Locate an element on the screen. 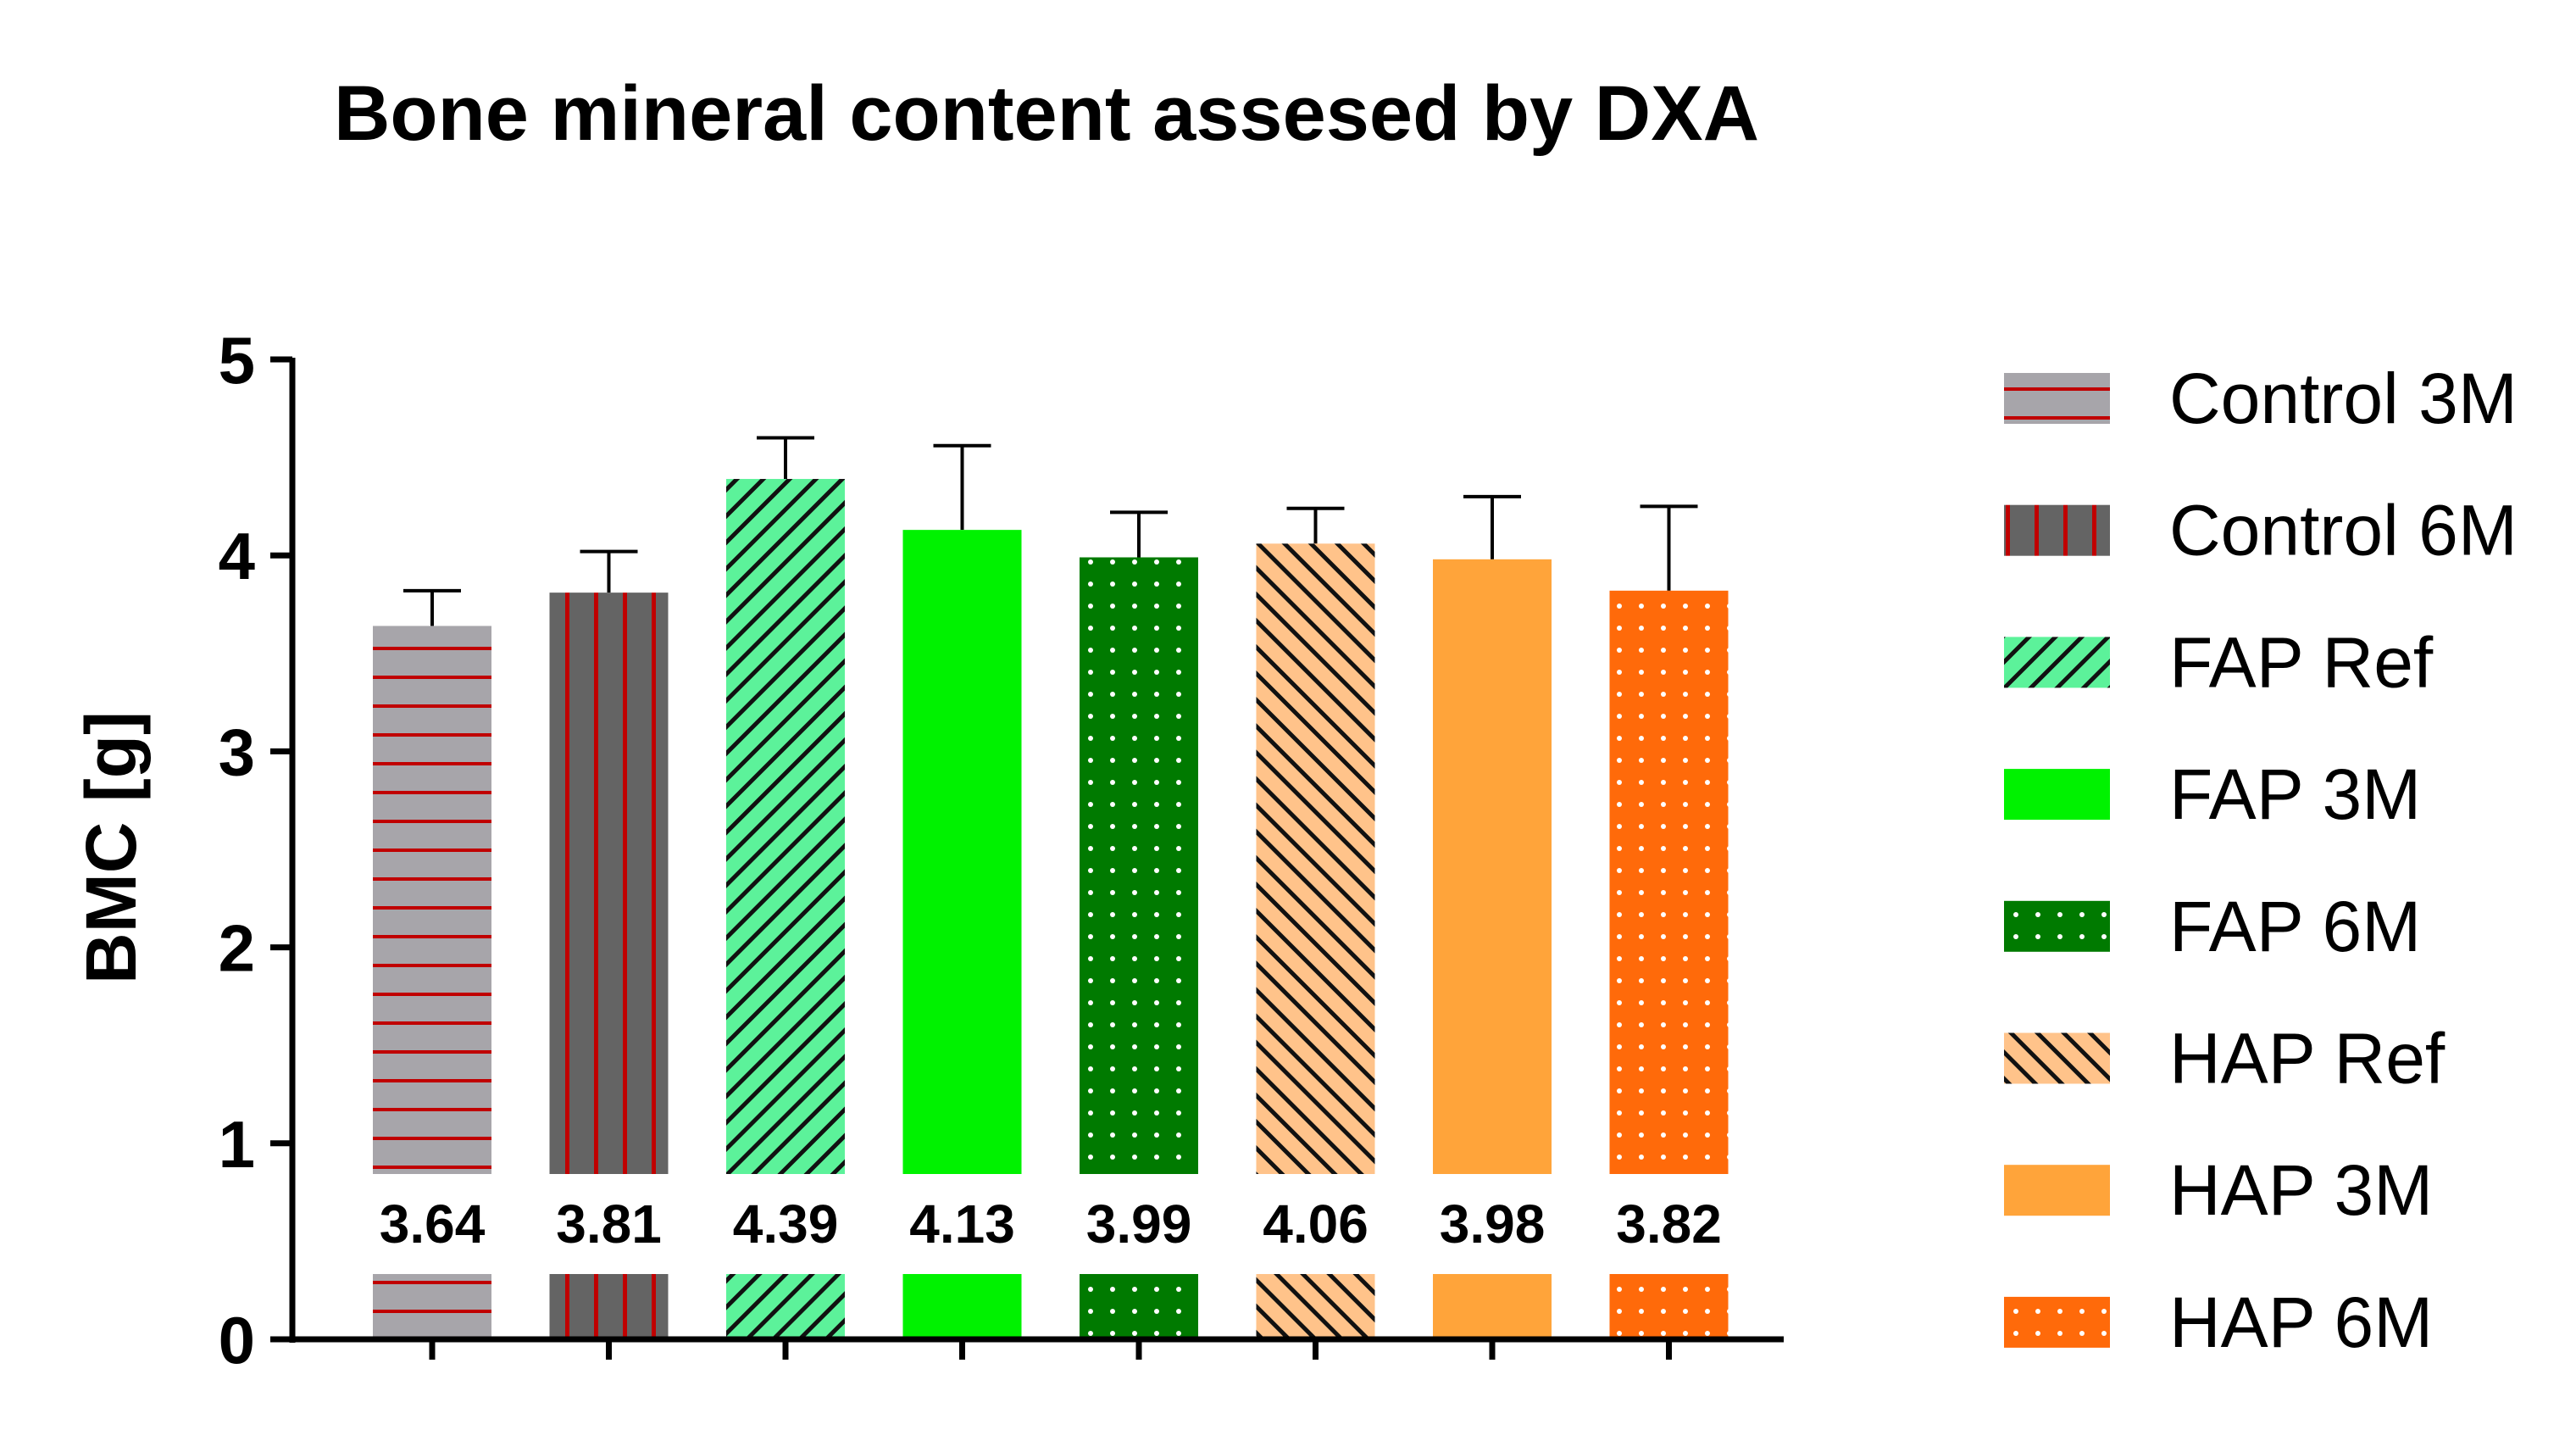 The width and height of the screenshot is (2576, 1430). y-tick-label: 0 is located at coordinates (237, 1340).